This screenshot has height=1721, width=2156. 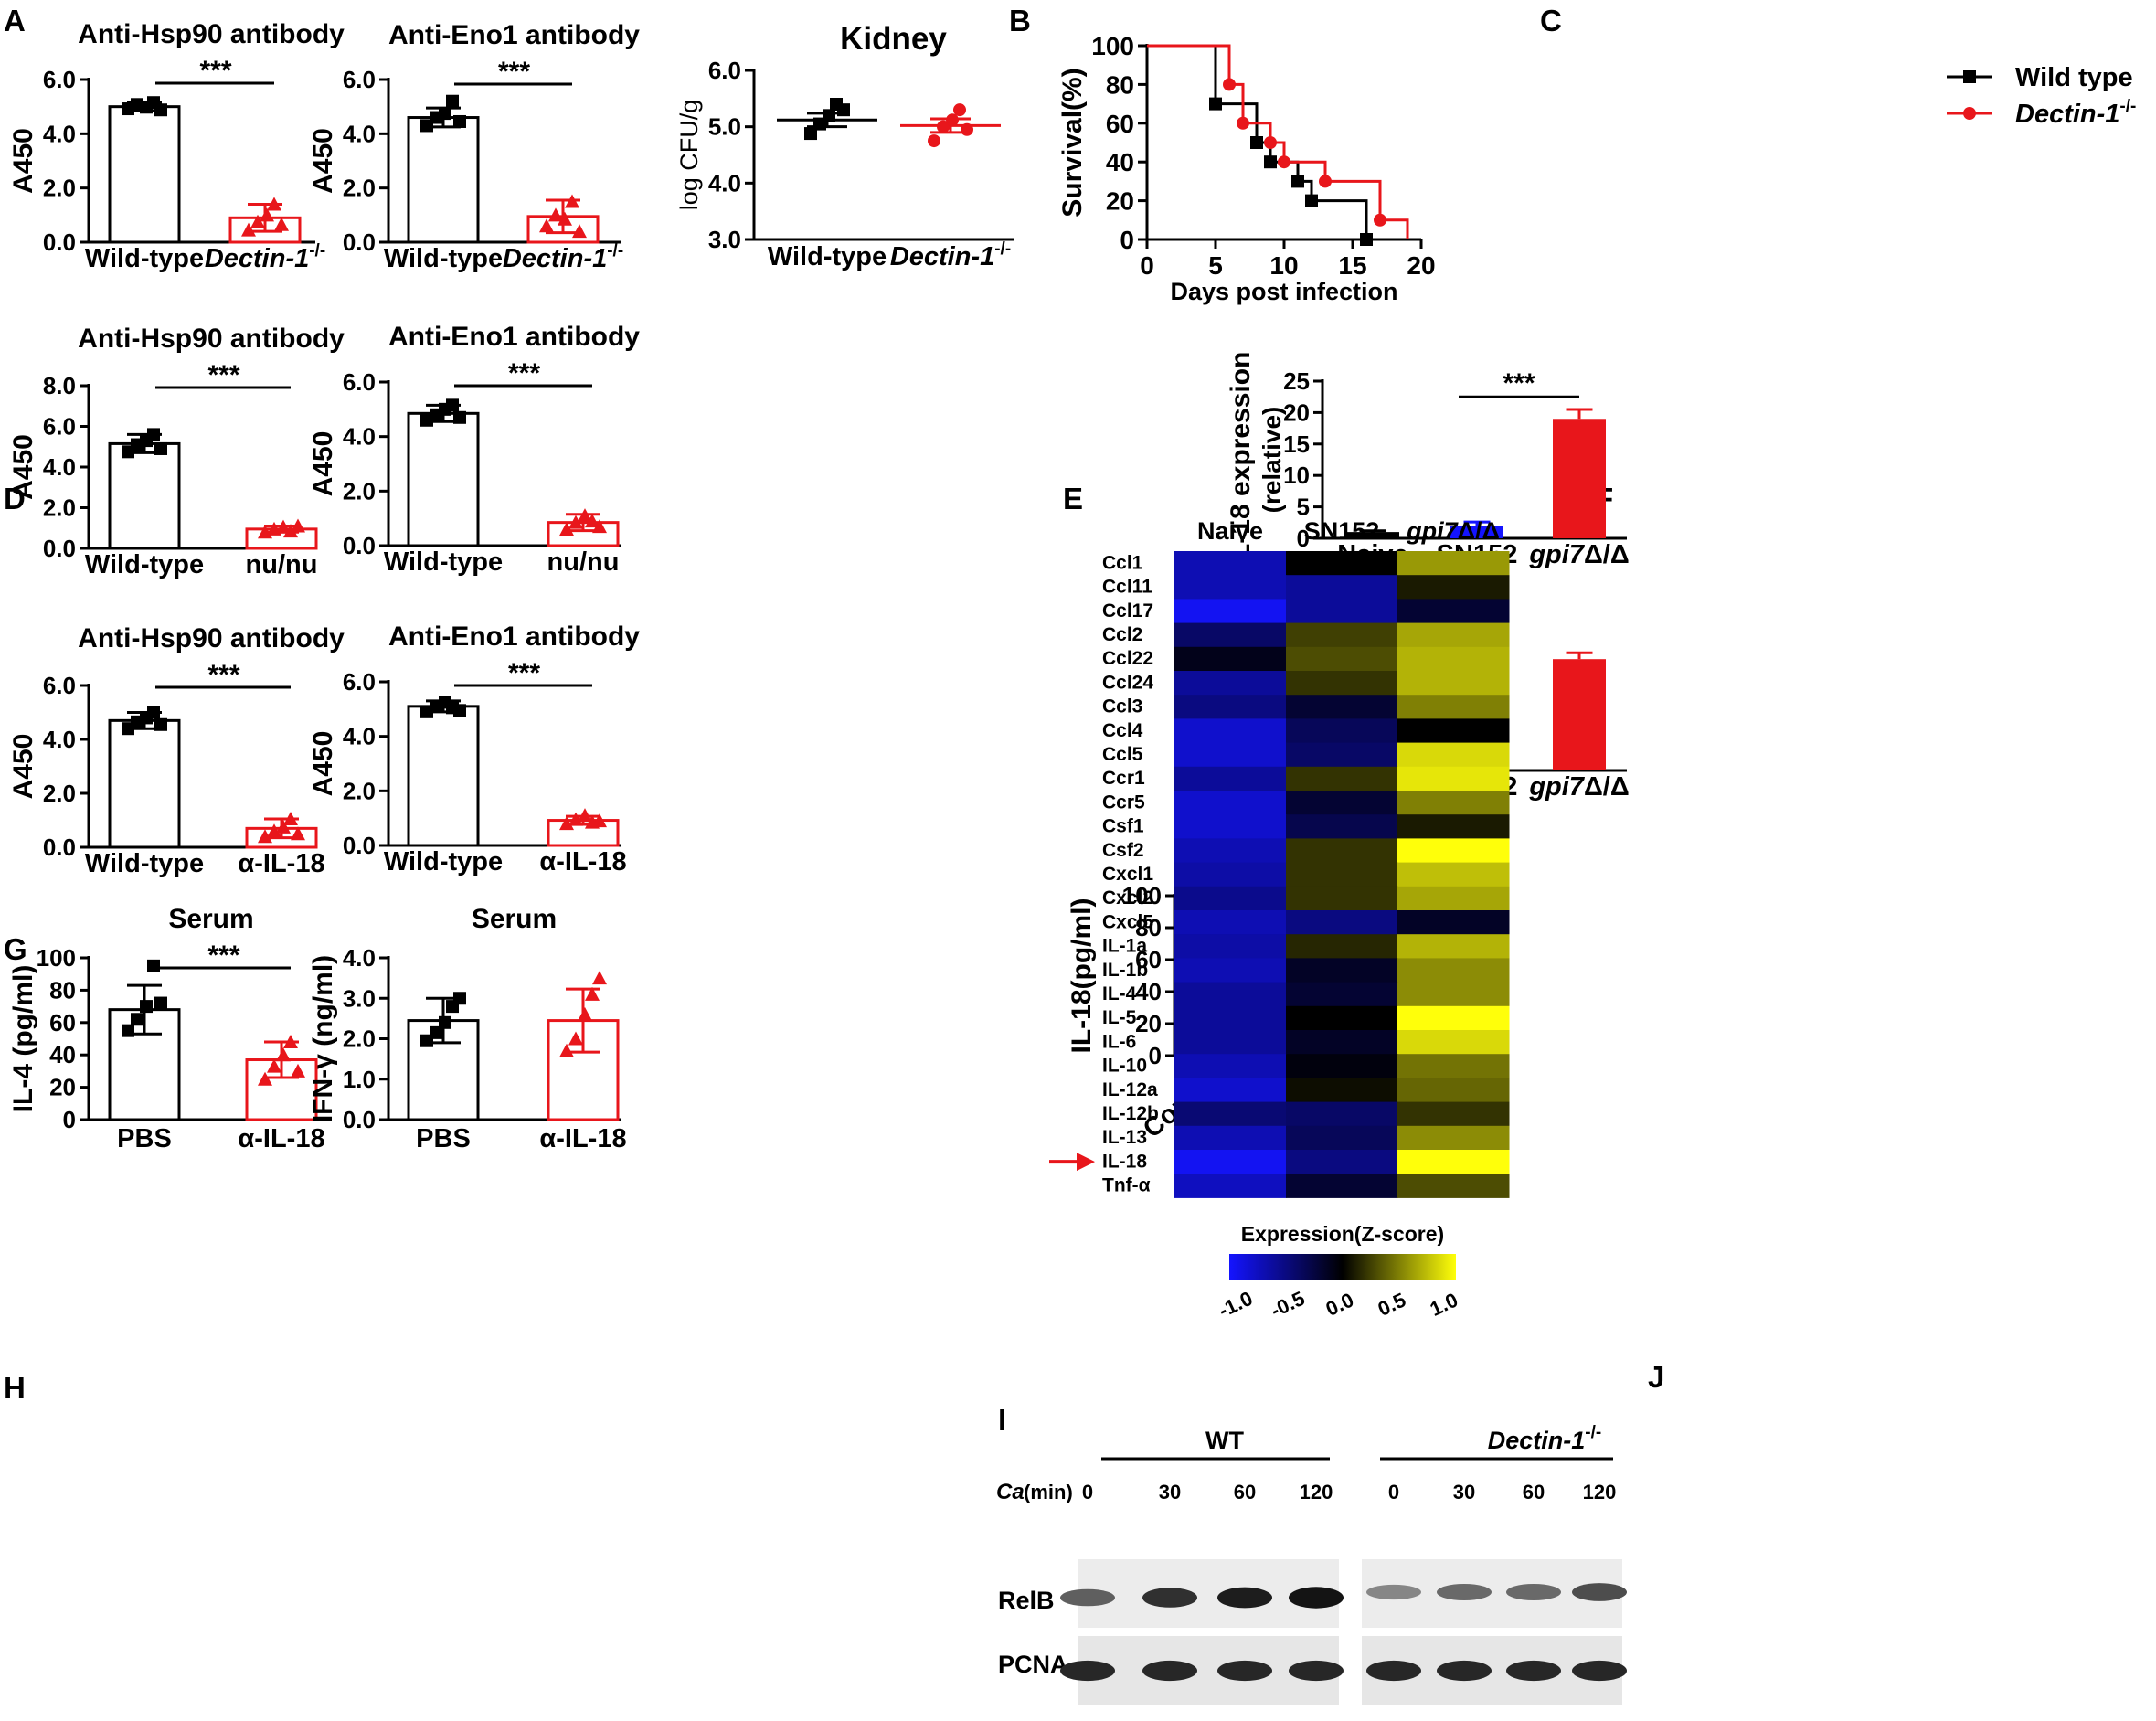 I want to click on heatmap-row-label: Cxcl1, so click(x=1127, y=874).